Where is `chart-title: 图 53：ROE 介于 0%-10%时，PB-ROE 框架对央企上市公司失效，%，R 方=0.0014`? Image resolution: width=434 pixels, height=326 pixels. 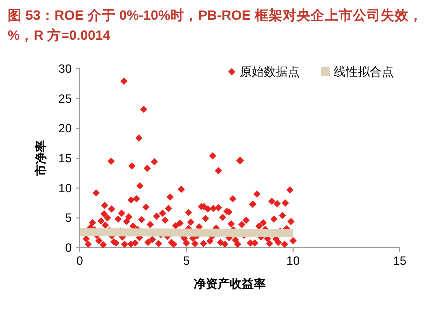 chart-title: 图 53：ROE 介于 0%-10%时，PB-ROE 框架对央企上市公司失效，%，R 方=0.0014 is located at coordinates (215, 25).